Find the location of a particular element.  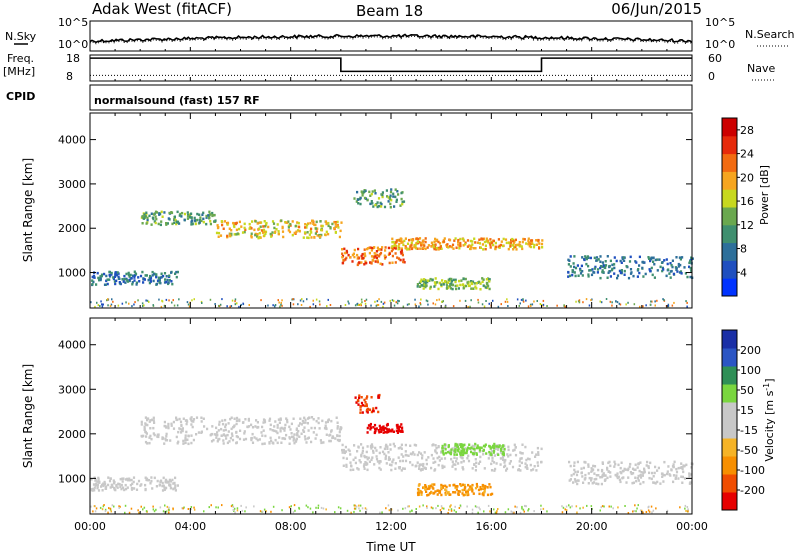

nsky-lo: 10^0 is located at coordinates (73, 44).